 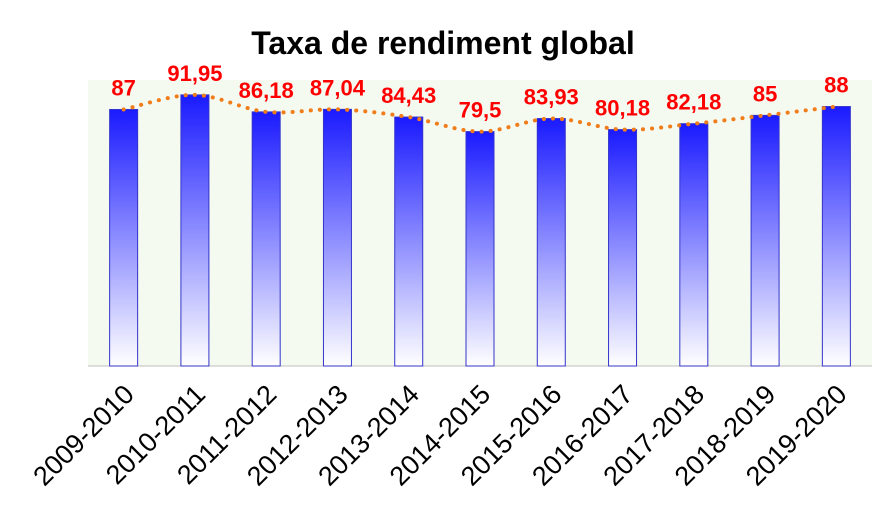 What do you see at coordinates (194, 73) in the screenshot?
I see `data-label-2010-2011: 91,95` at bounding box center [194, 73].